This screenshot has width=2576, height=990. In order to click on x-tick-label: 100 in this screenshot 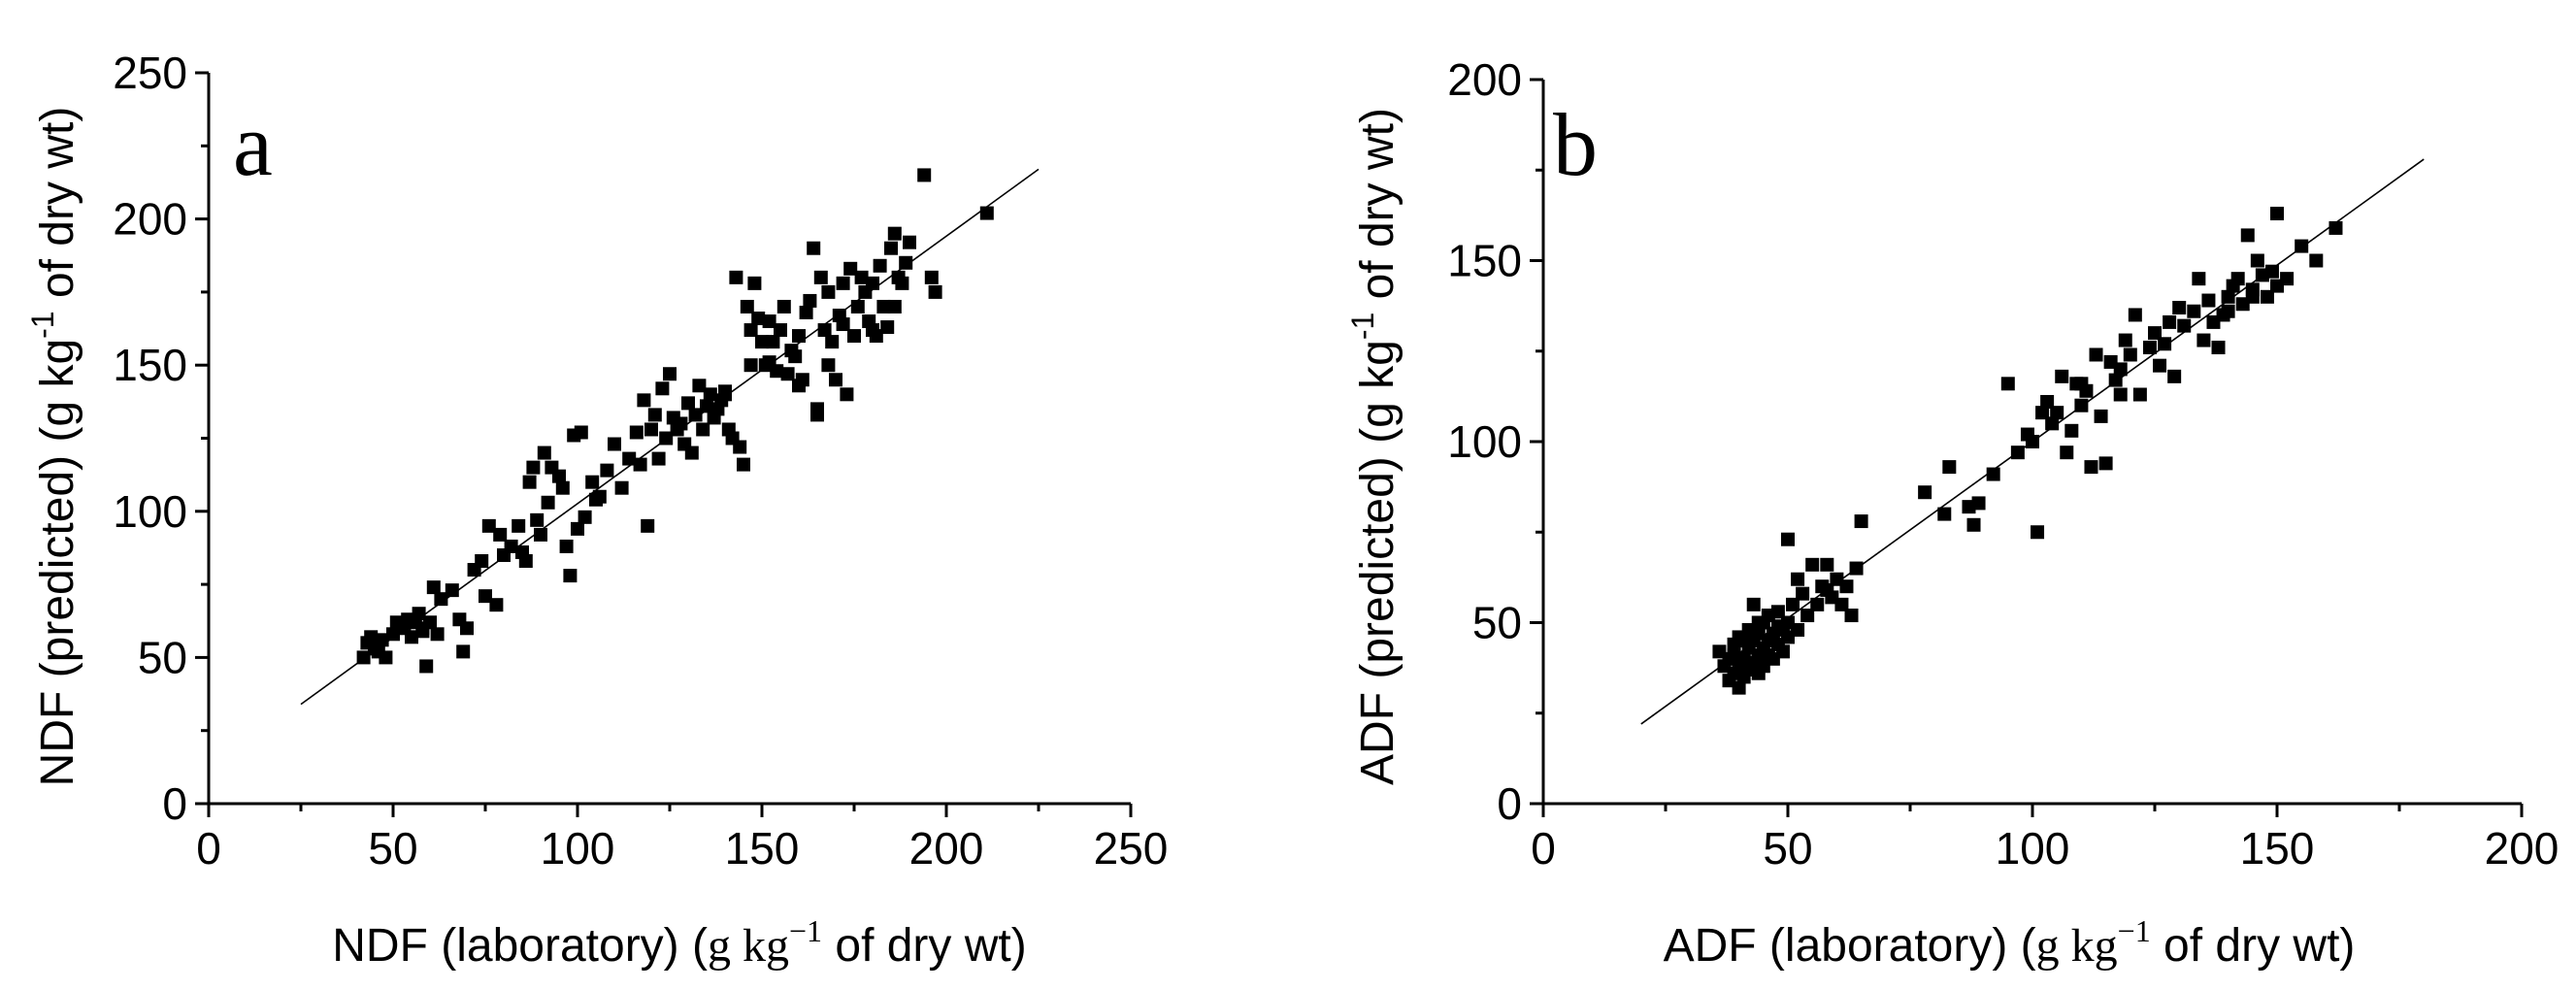, I will do `click(578, 848)`.